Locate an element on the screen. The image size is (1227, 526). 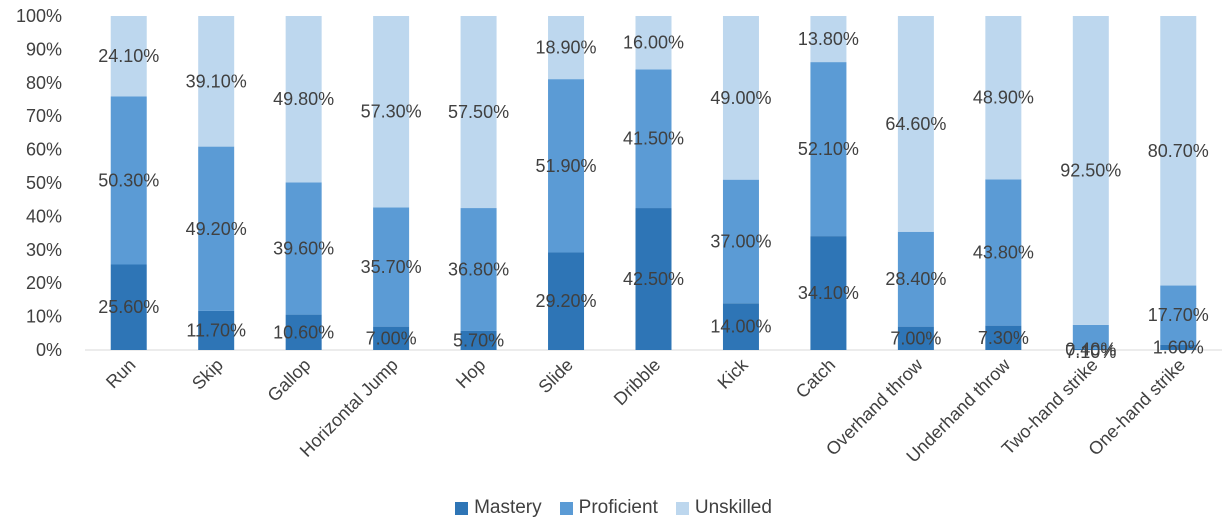
data-label-mastery-kick: 14.00% is located at coordinates (740, 327).